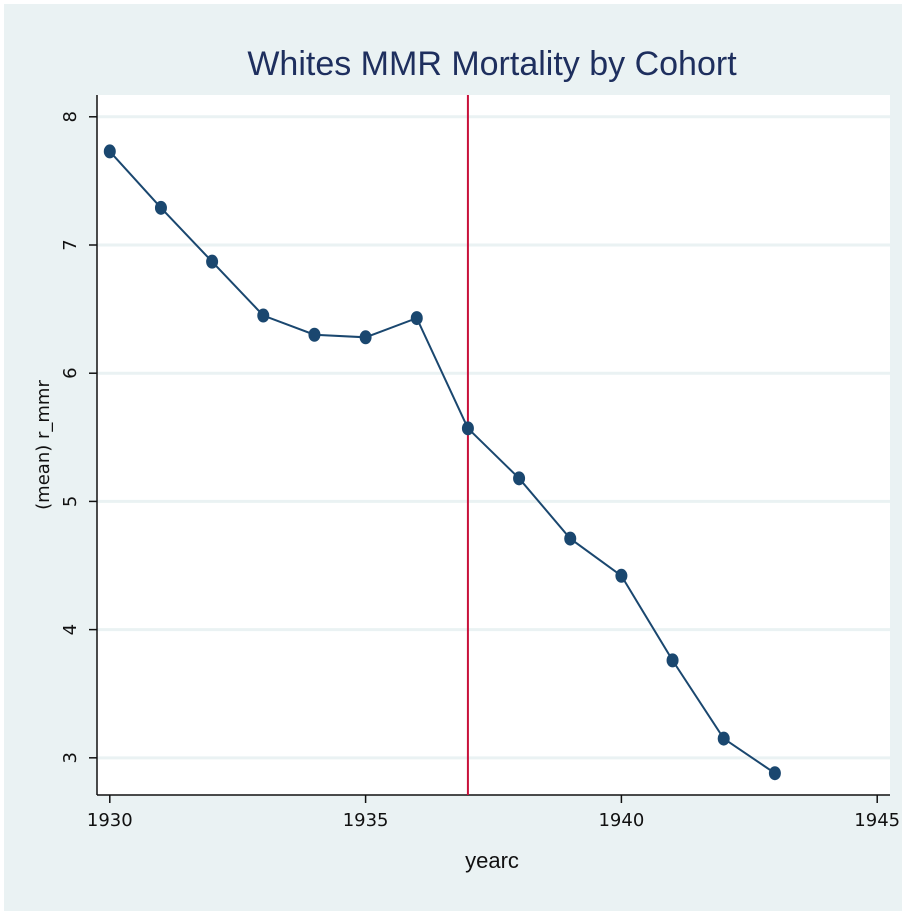 This screenshot has width=906, height=915. Describe the element at coordinates (70, 116) in the screenshot. I see `y-tick-label: 8` at that location.